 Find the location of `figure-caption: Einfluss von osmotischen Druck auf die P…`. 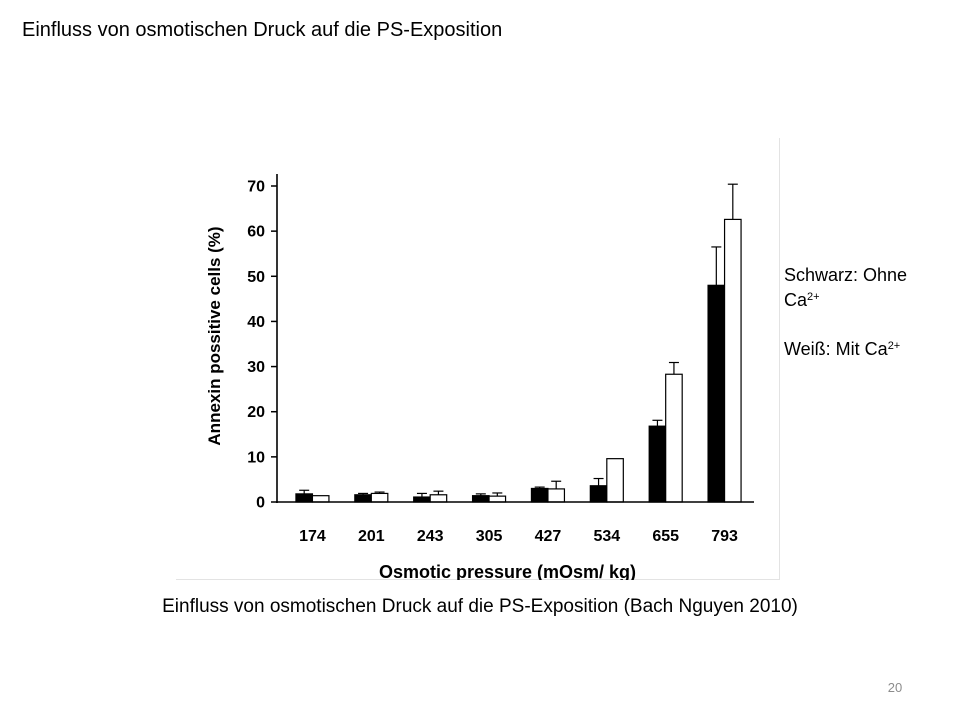

figure-caption: Einfluss von osmotischen Druck auf die P… is located at coordinates (480, 606).